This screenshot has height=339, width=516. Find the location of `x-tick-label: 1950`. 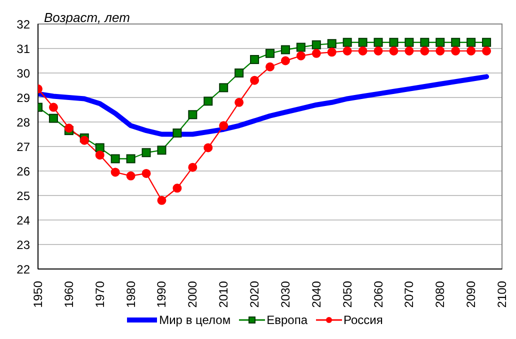

x-tick-label: 1950 is located at coordinates (38, 294).